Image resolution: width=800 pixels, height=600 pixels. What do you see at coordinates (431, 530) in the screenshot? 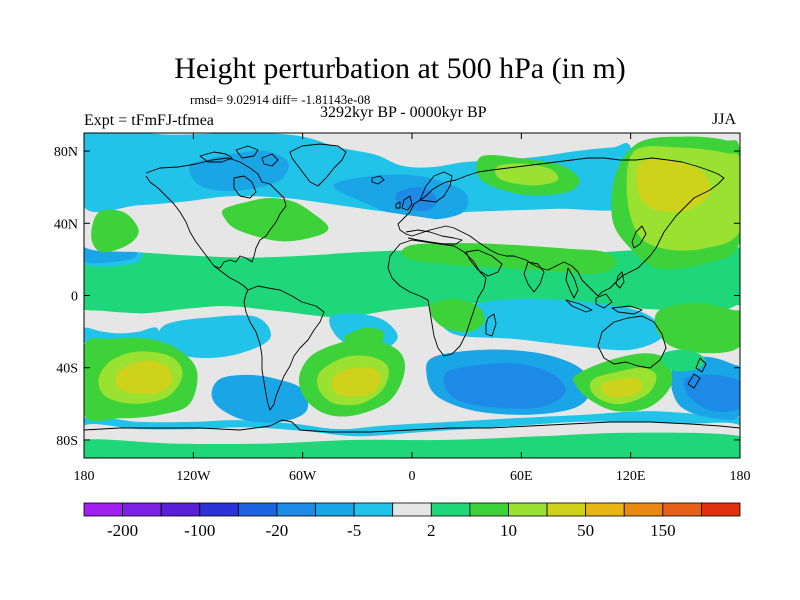
I see `colorbar-label: 2` at bounding box center [431, 530].